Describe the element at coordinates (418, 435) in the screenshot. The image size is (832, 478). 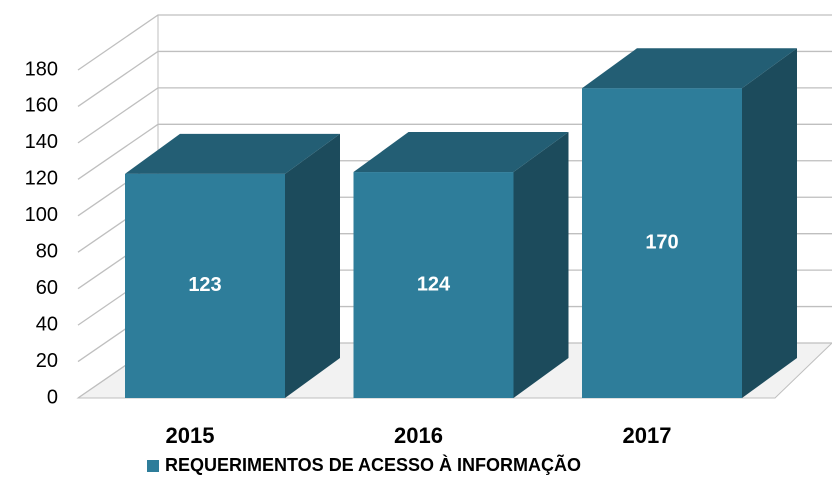
I see `x-tick-label: 2016` at that location.